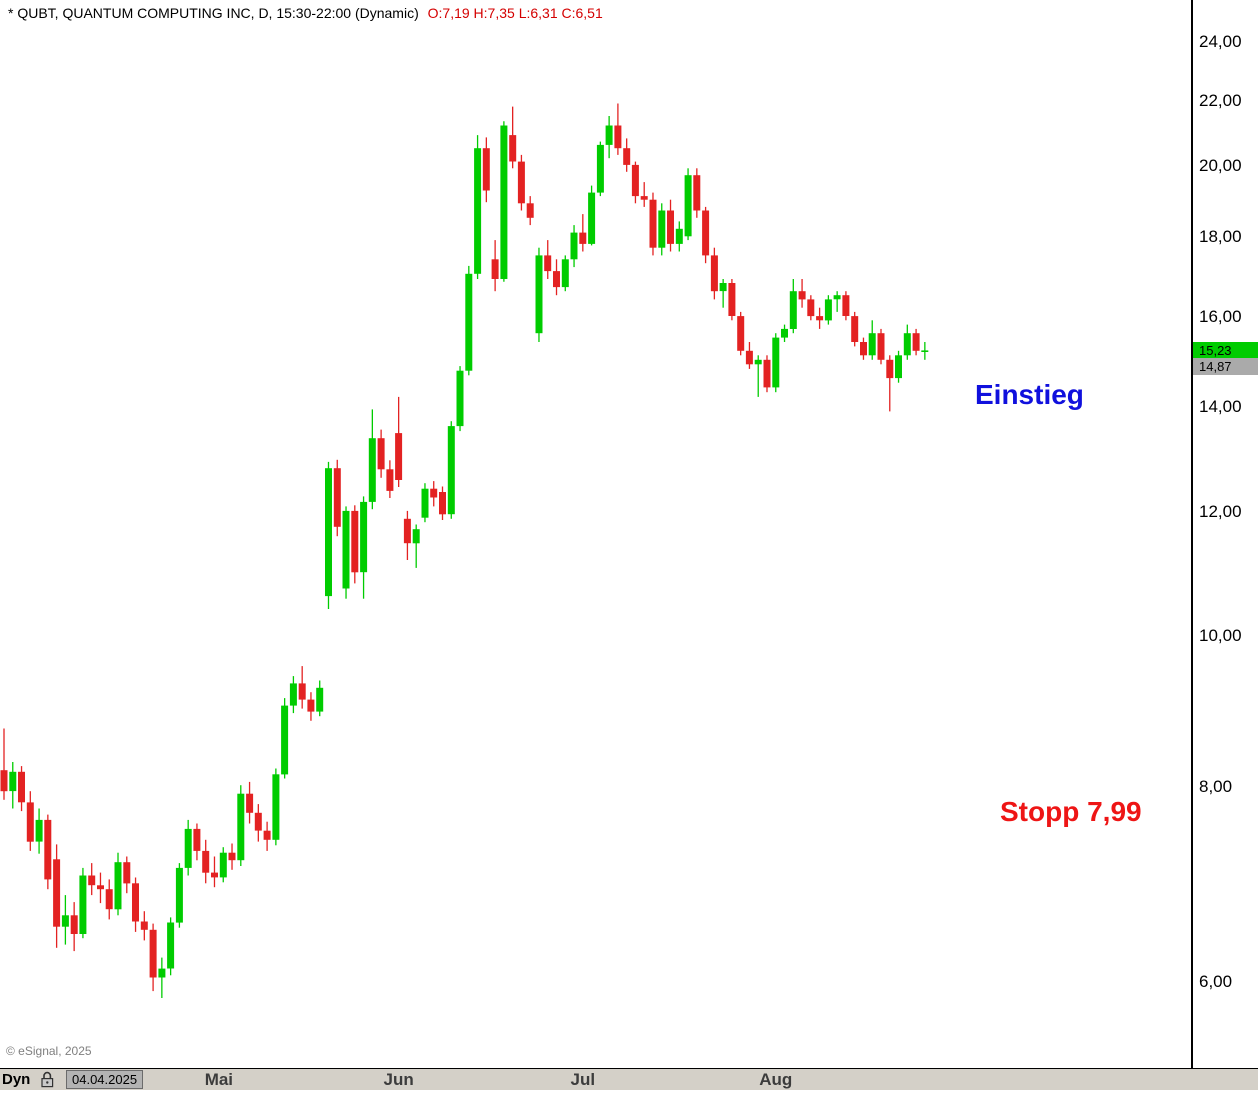 This screenshot has height=1093, width=1258. What do you see at coordinates (1216, 786) in the screenshot?
I see `y-axis-label: 8,00` at bounding box center [1216, 786].